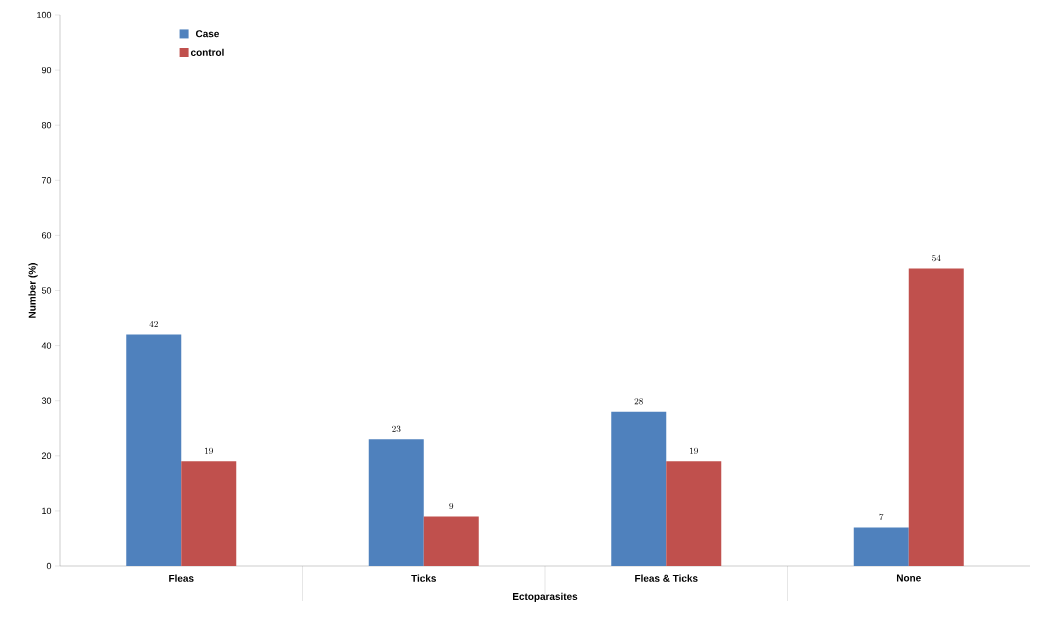  Describe the element at coordinates (46, 290) in the screenshot. I see `y-tick-label: 50` at that location.